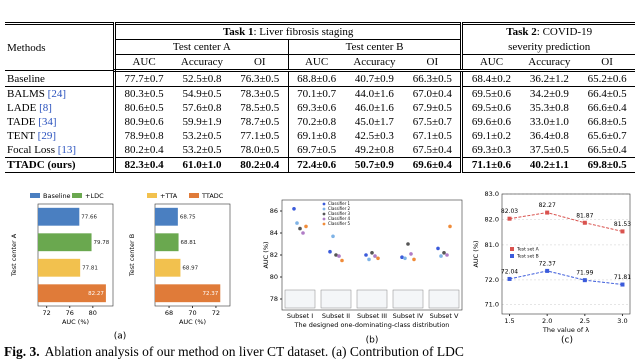  What do you see at coordinates (607, 150) in the screenshot?
I see `value-cell: 66.5±0.4` at bounding box center [607, 150].